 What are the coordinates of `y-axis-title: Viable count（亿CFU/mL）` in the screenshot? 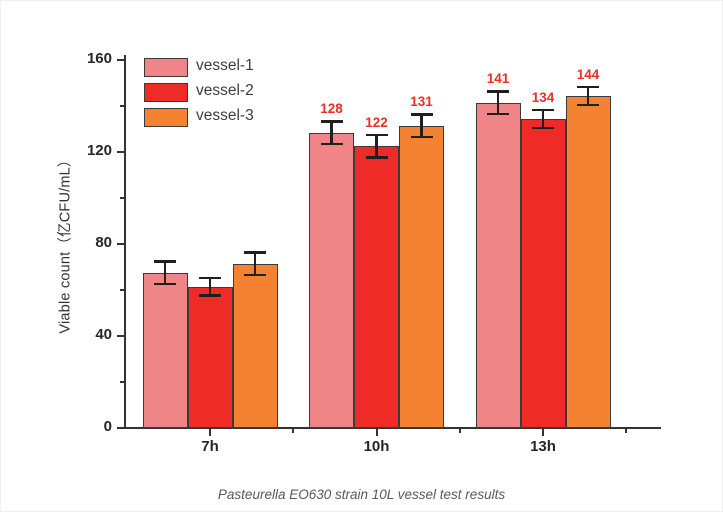 It's located at (64, 242).